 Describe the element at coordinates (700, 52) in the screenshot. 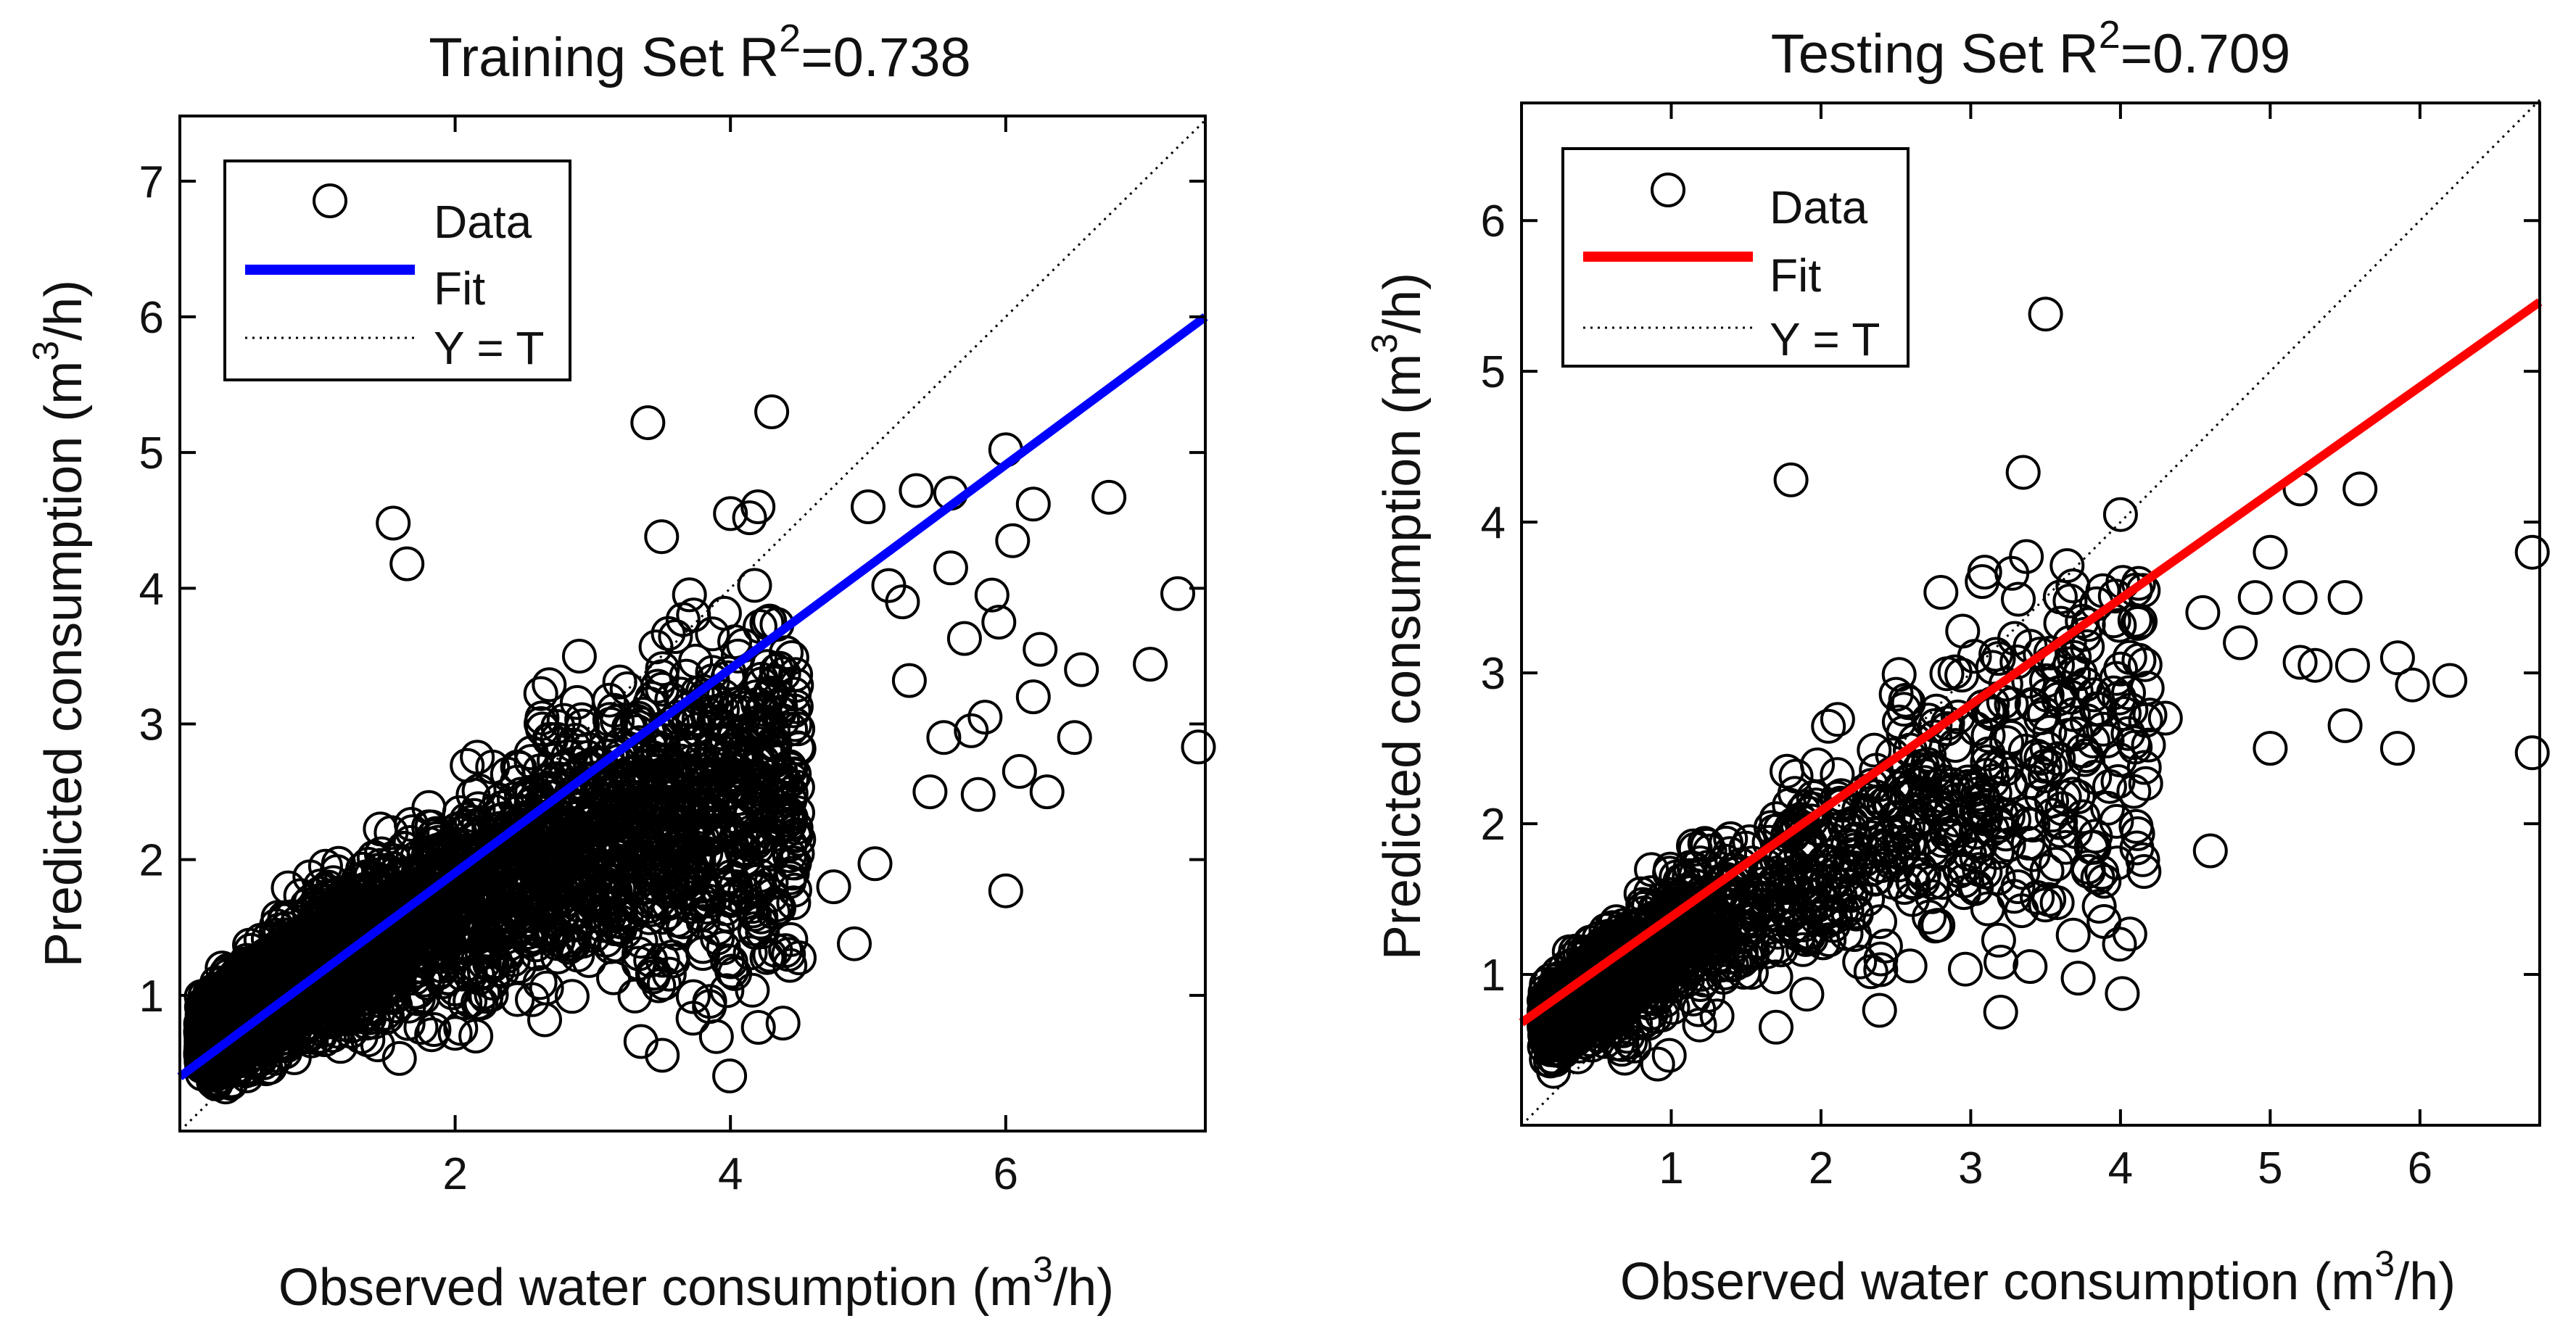

I see `chart-title-training: Training Set R2=0.738` at that location.